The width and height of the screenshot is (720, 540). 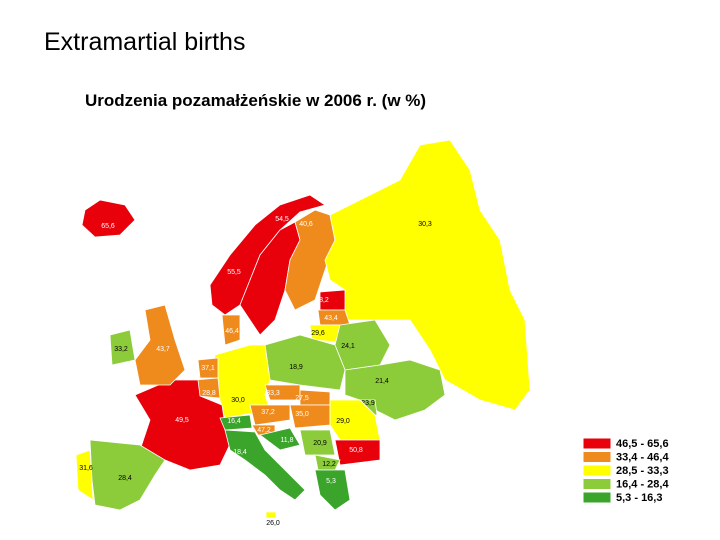 I want to click on region-label: 47,2, so click(x=264, y=430).